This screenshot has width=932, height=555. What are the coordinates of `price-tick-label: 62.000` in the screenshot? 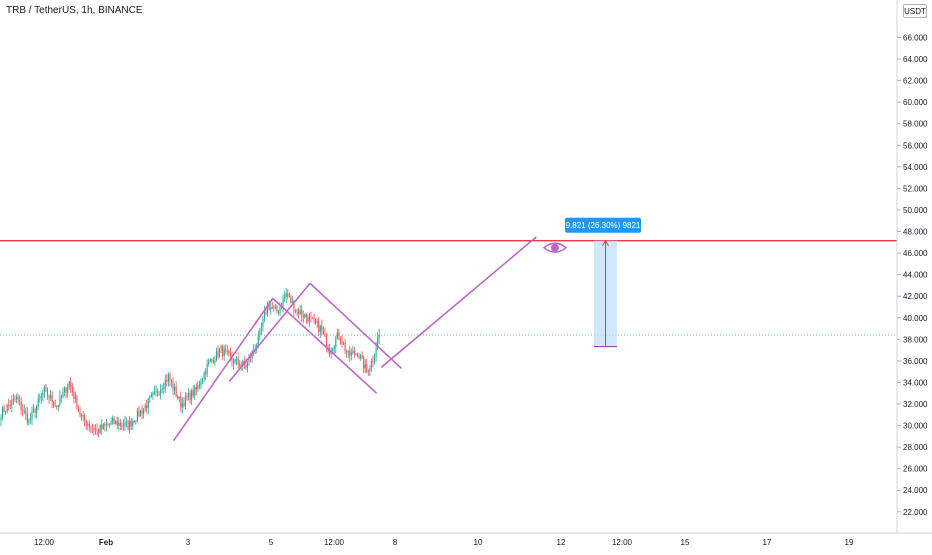 It's located at (915, 81).